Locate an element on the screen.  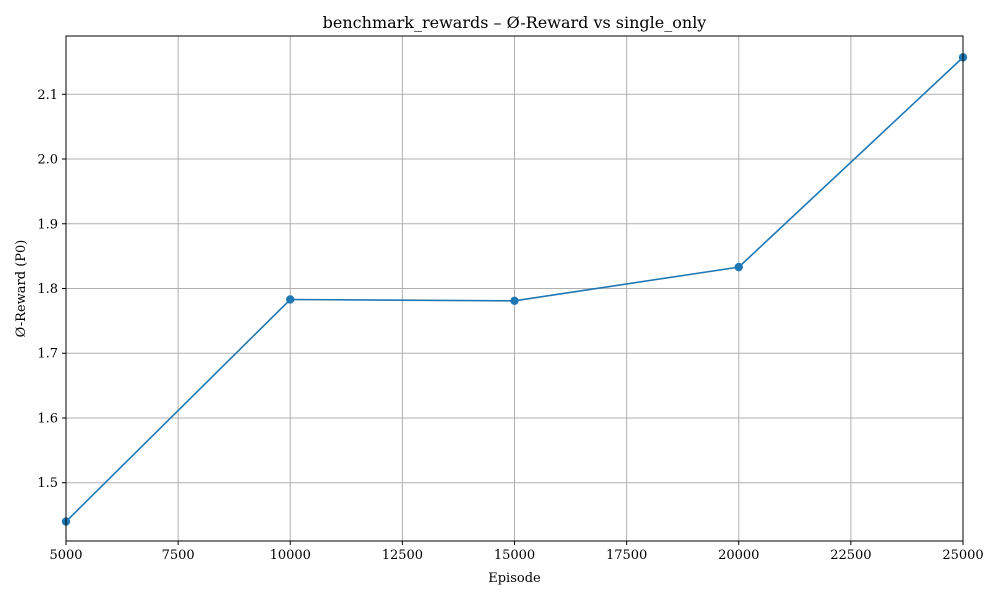
y-tick-label: 2.1 is located at coordinates (47, 95).